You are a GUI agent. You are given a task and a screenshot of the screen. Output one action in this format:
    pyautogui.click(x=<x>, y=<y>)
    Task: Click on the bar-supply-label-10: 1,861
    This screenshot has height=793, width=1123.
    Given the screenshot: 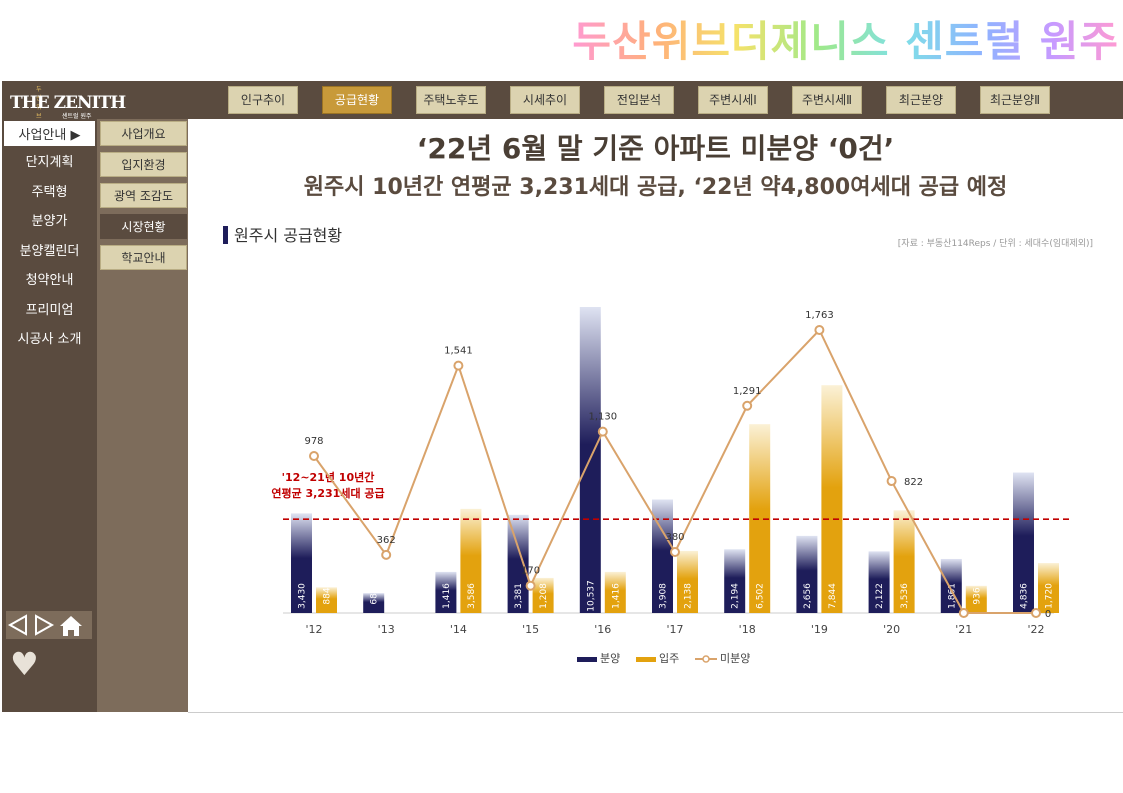 What is the action you would take?
    pyautogui.click(x=952, y=596)
    